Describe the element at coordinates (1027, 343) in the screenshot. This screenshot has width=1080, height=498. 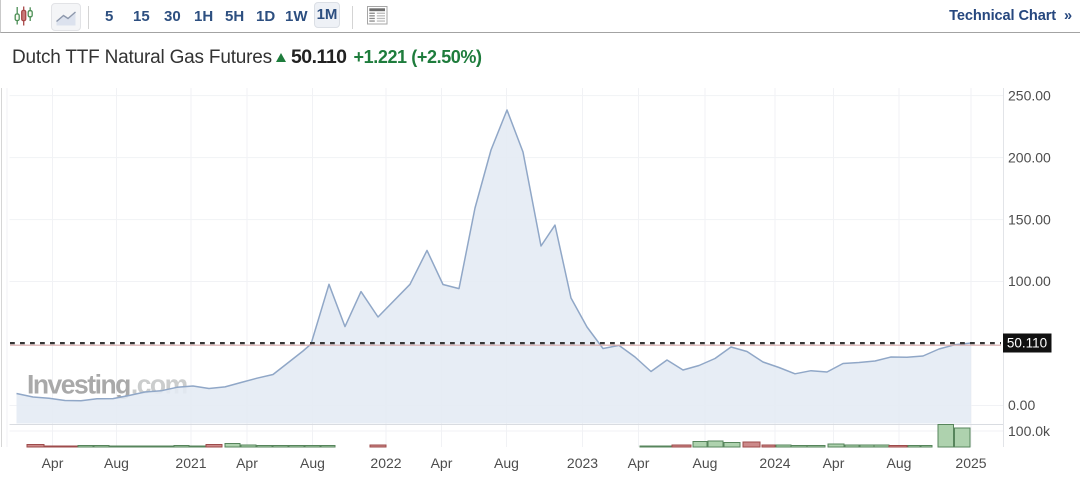
I see `svg-text: 50.110` at that location.